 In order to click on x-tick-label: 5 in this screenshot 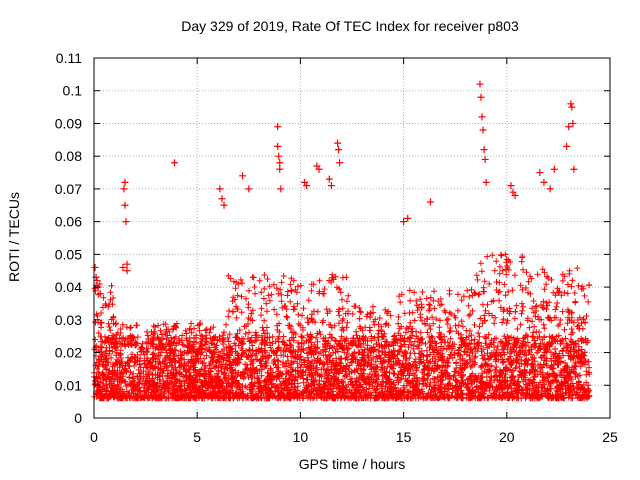, I will do `click(197, 437)`.